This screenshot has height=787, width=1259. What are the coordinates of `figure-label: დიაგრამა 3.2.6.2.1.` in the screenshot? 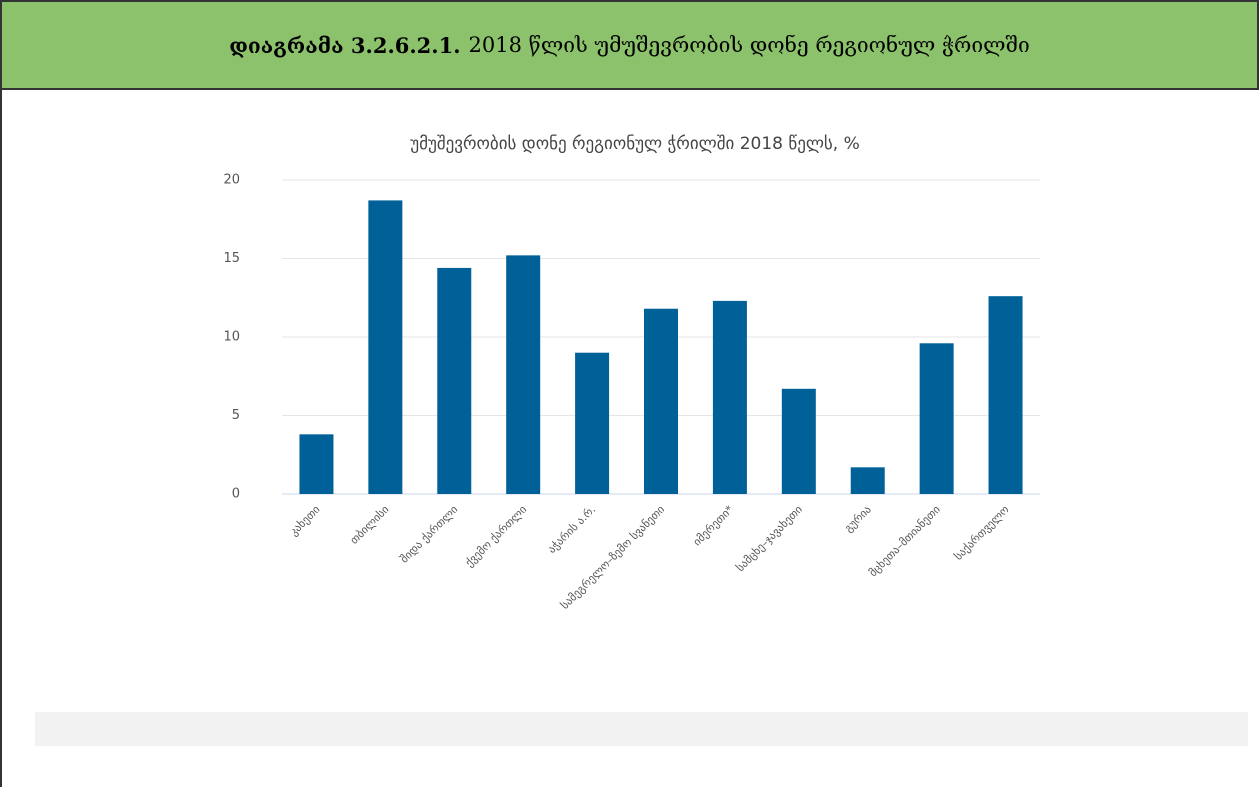 It's located at (345, 45).